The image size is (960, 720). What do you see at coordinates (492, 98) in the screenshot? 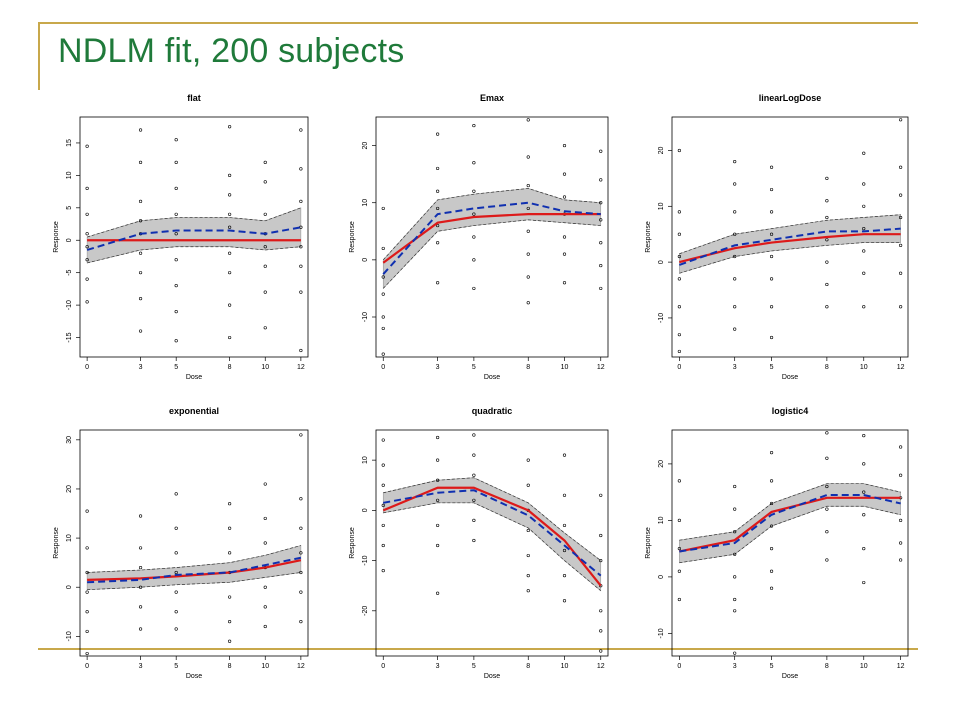
I see `chart-title: Emax` at bounding box center [492, 98].